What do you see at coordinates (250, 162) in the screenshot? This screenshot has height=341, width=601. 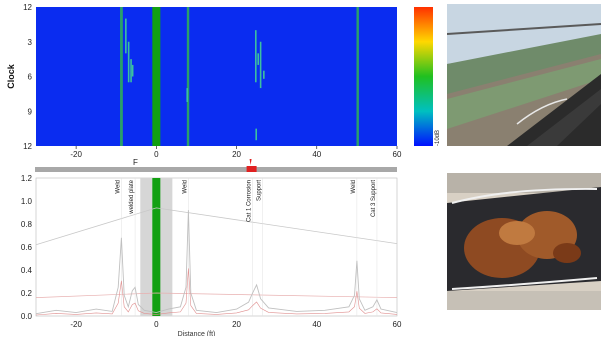 I see `scrubber-pointer` at bounding box center [250, 162].